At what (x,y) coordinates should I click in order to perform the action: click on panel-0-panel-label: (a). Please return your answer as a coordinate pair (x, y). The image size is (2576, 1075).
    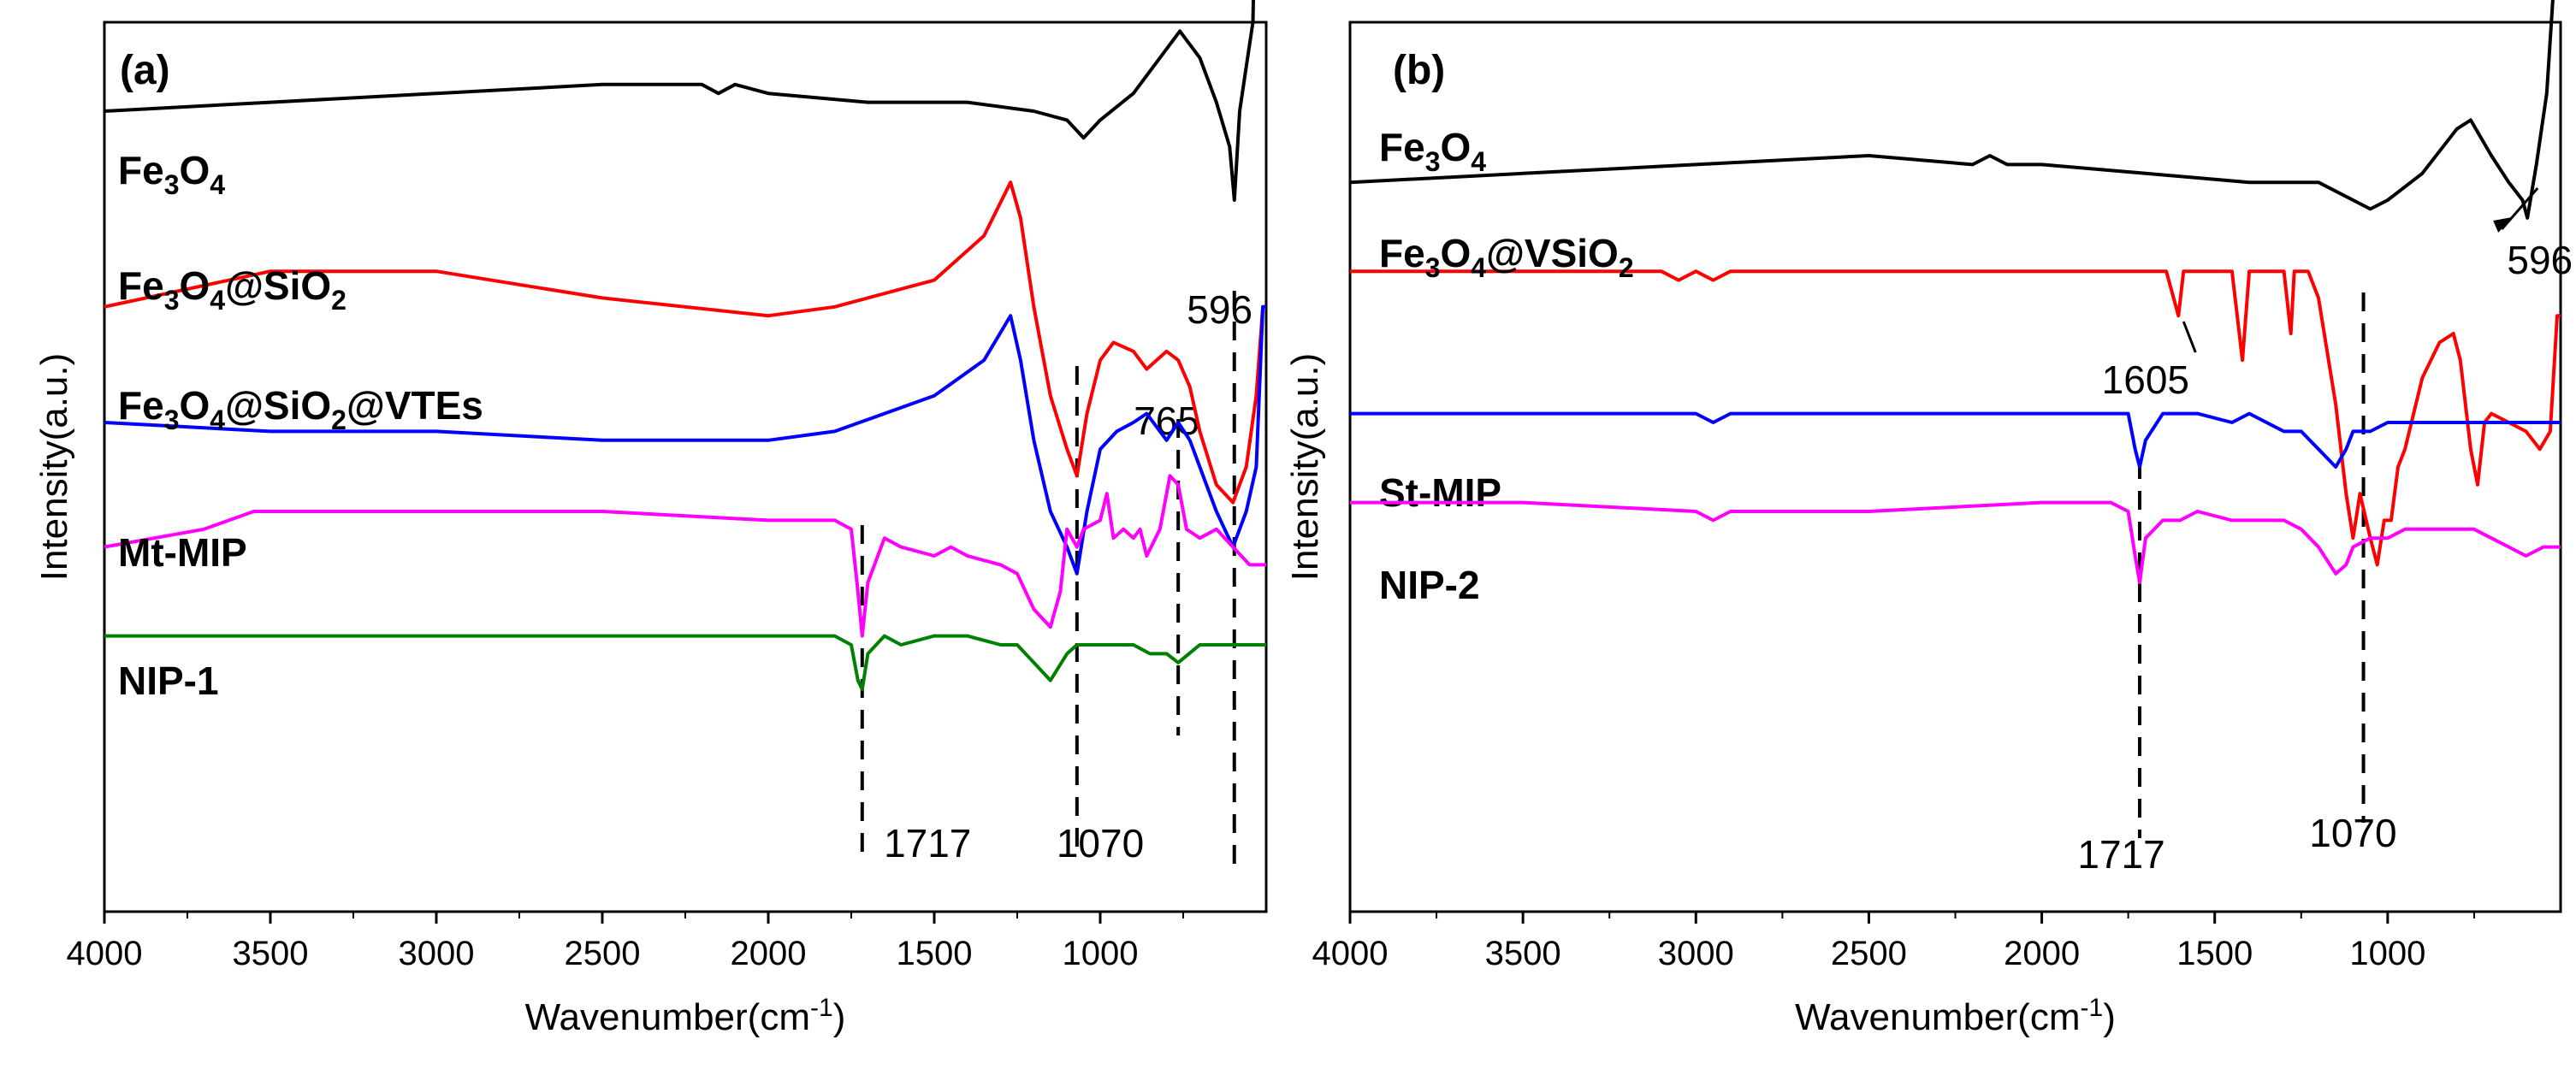
    Looking at the image, I should click on (145, 70).